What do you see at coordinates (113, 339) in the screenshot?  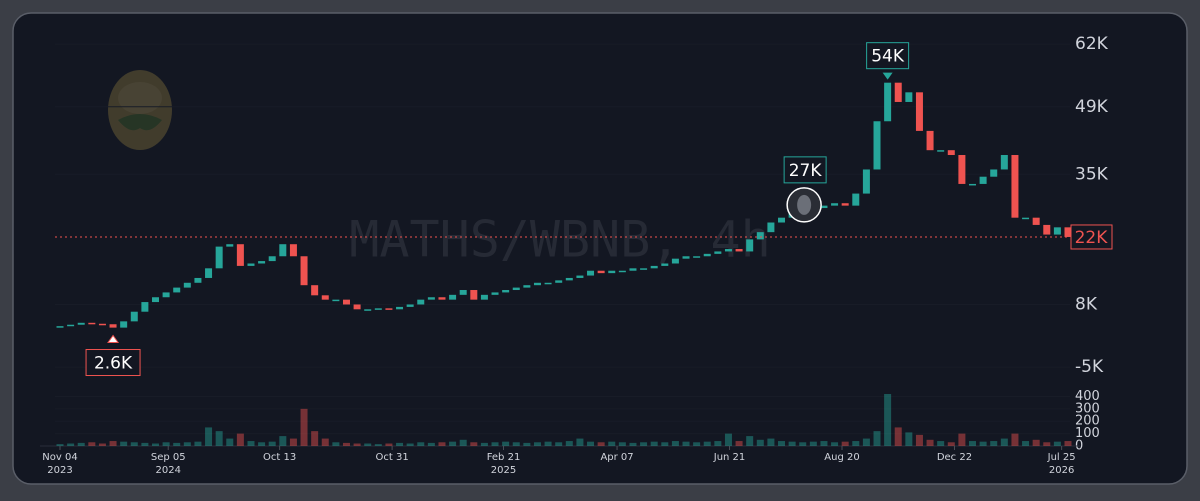 I see `low-marker` at bounding box center [113, 339].